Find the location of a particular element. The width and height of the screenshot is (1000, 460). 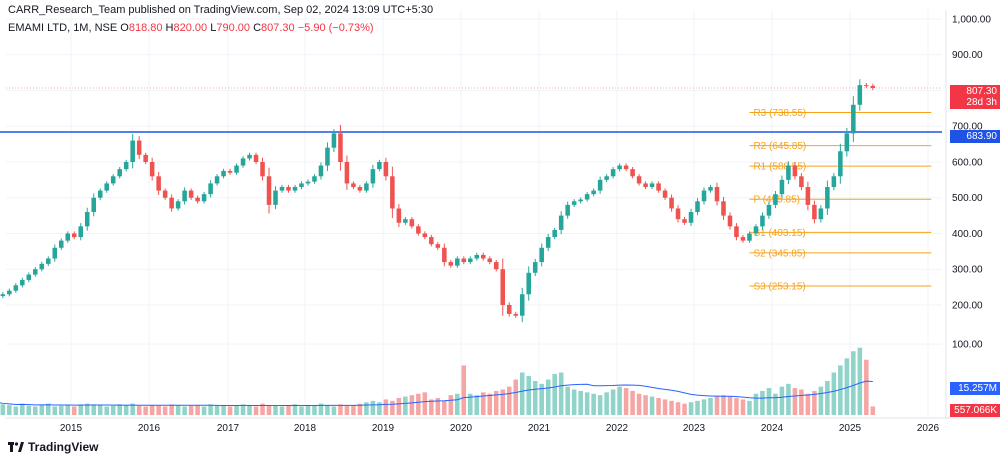

horizontal-line is located at coordinates (471, 110).